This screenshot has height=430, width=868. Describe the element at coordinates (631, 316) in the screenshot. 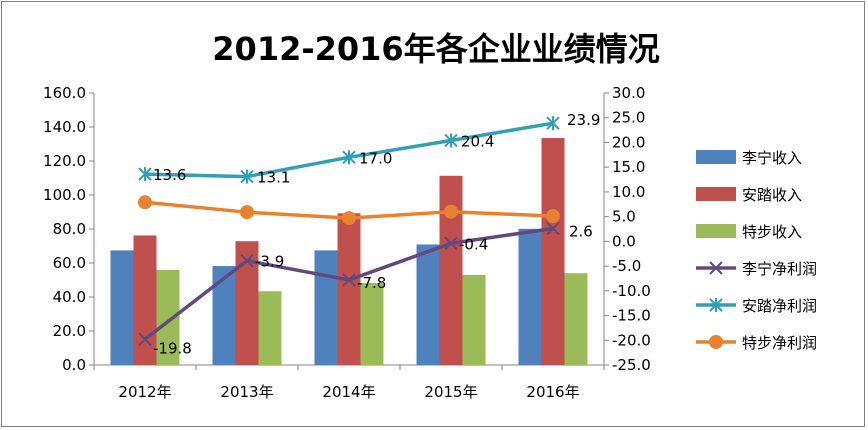

I see `y-right-tick-label: -15.0` at that location.